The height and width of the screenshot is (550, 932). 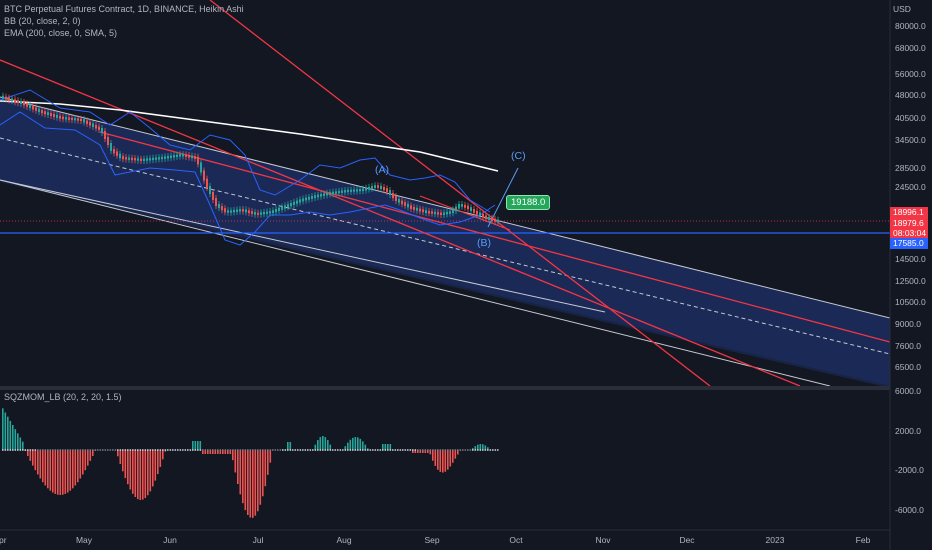 What do you see at coordinates (528, 202) in the screenshot?
I see `price-callout: 19188.0` at bounding box center [528, 202].